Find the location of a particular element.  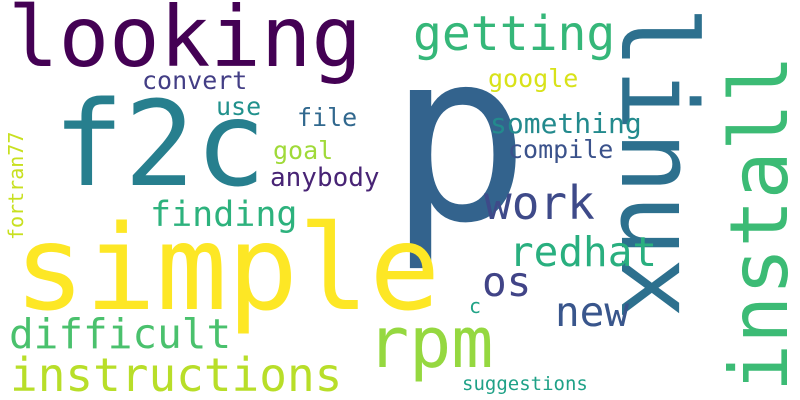

word-c: c is located at coordinates (475, 306).